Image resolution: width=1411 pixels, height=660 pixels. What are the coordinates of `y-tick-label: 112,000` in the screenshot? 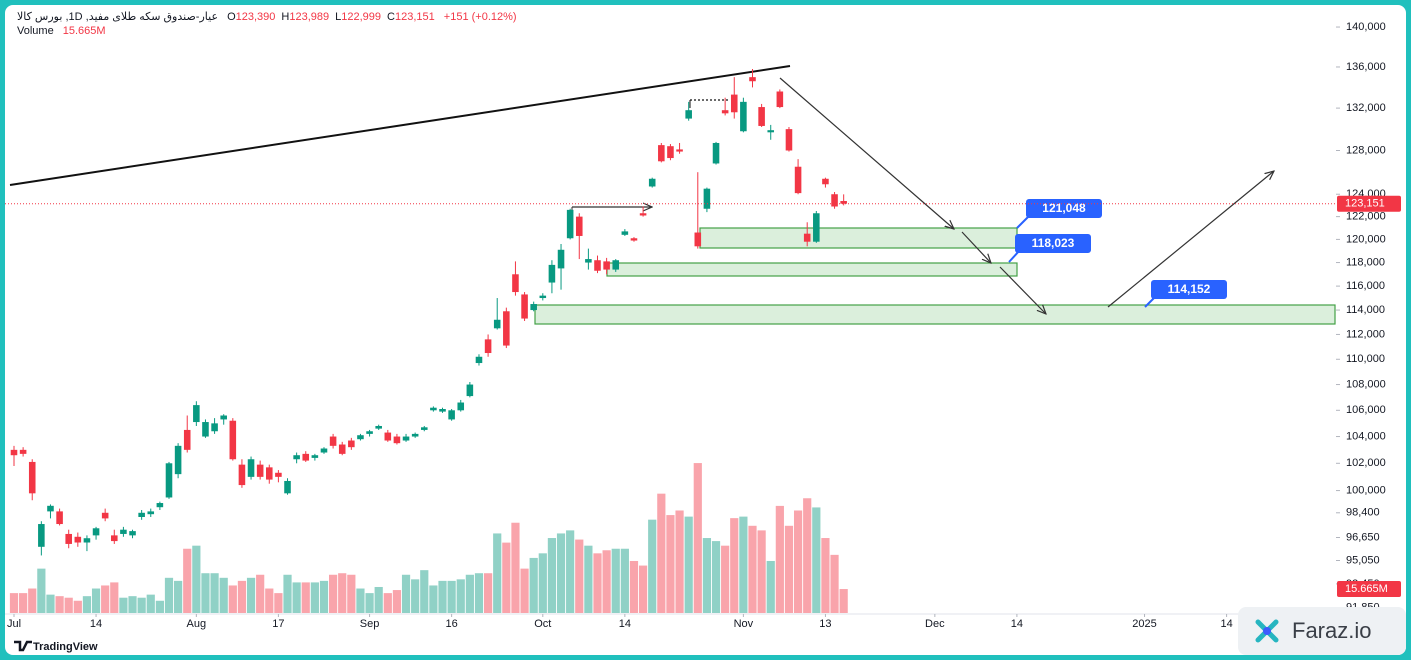 It's located at (1365, 334).